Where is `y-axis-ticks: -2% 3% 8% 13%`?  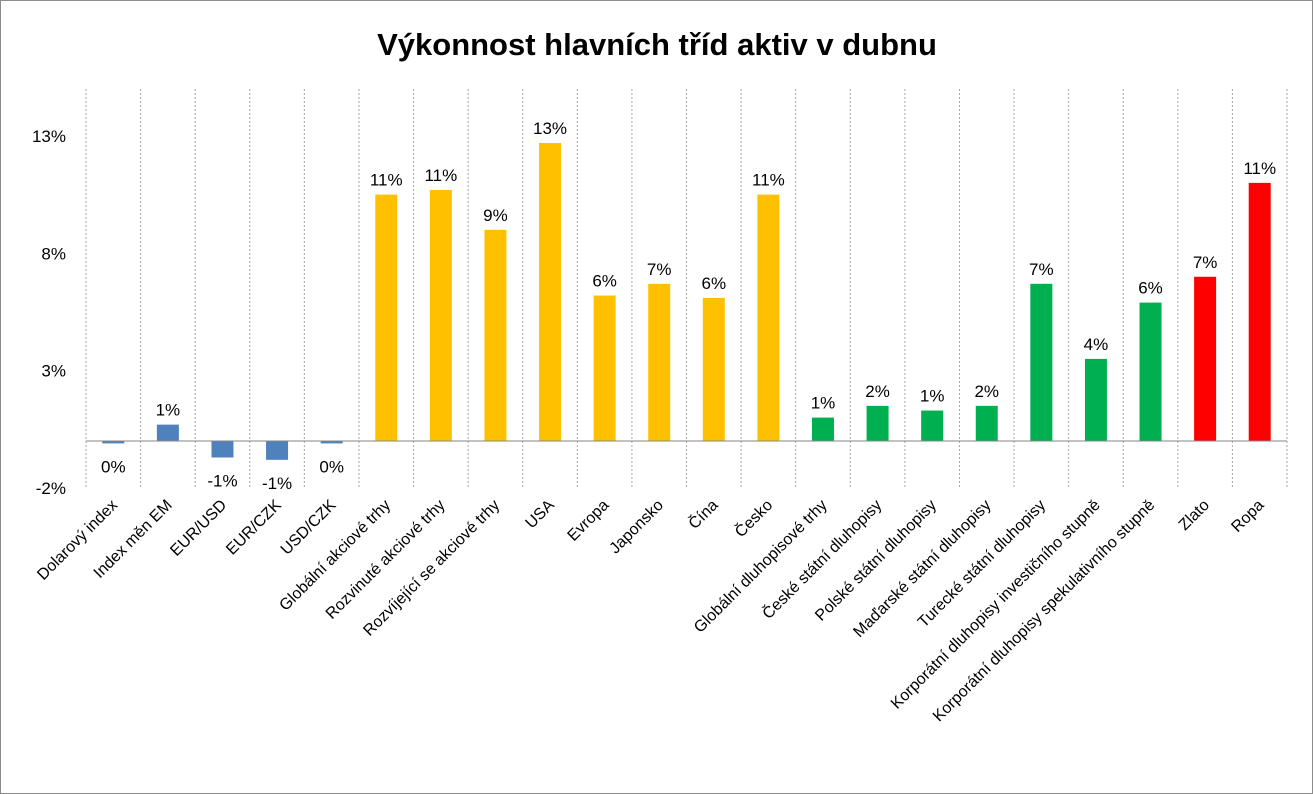
y-axis-ticks: -2% 3% 8% 13% is located at coordinates (49, 312).